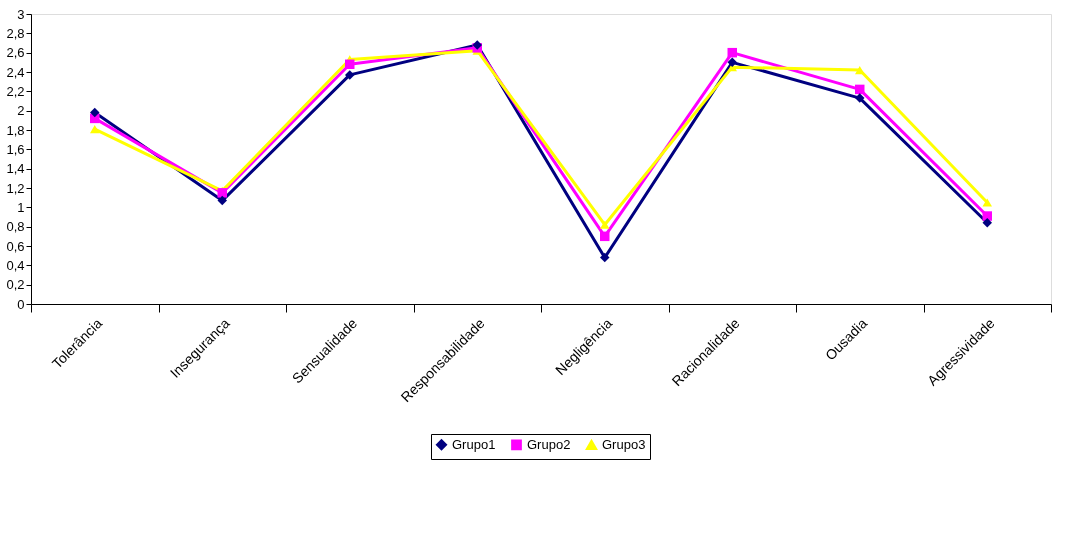 The image size is (1081, 560). Describe the element at coordinates (15, 53) in the screenshot. I see `y-tick-label: 2,6` at that location.